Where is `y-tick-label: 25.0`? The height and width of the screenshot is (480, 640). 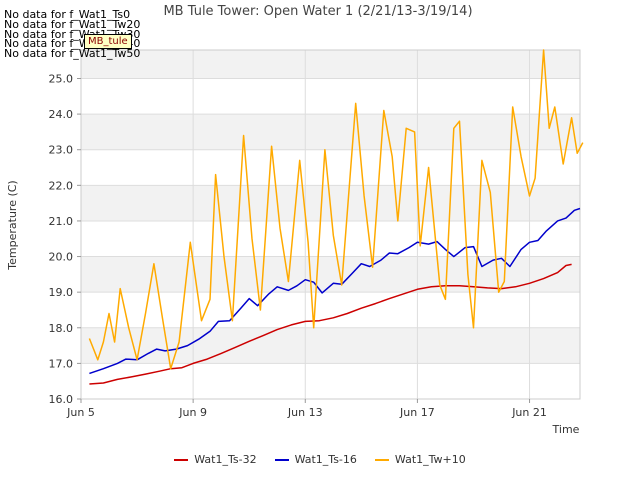 y-tick-label: 25.0 is located at coordinates (61, 78).